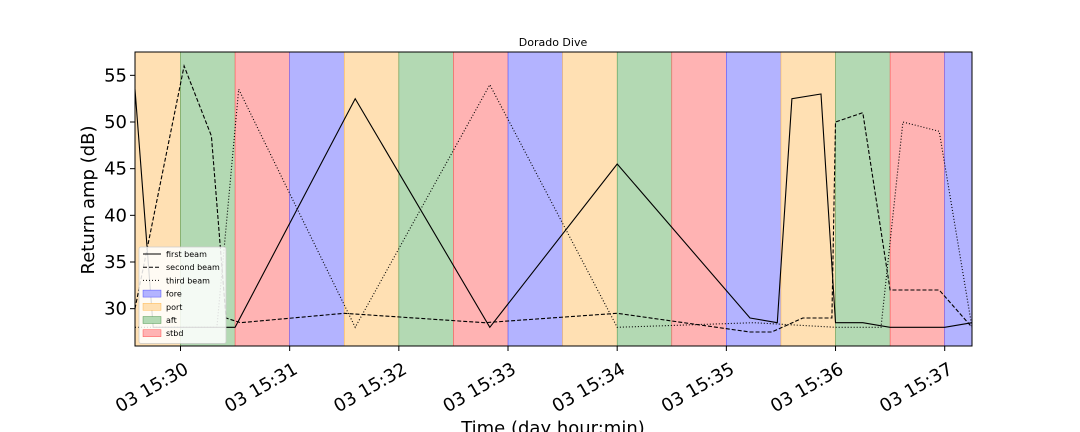  Describe the element at coordinates (174, 333) in the screenshot. I see `legend-label: stbd` at that location.